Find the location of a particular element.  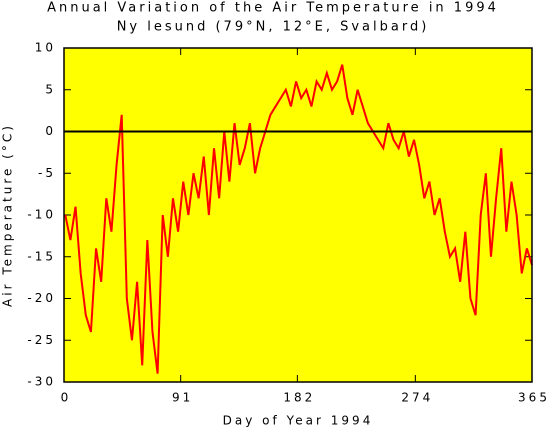

y-tick-label: -5 is located at coordinates (47, 173).